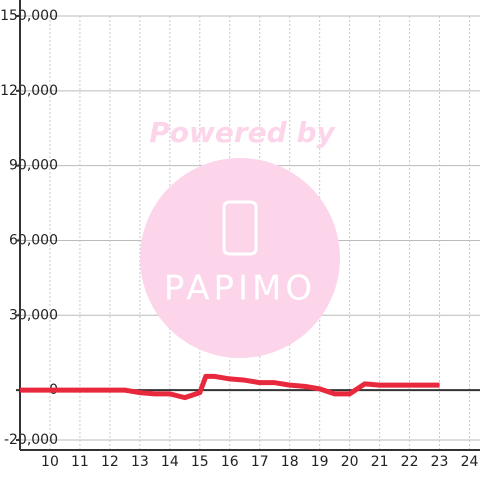  Describe the element at coordinates (350, 462) in the screenshot. I see `x-tick-label: 20` at that location.